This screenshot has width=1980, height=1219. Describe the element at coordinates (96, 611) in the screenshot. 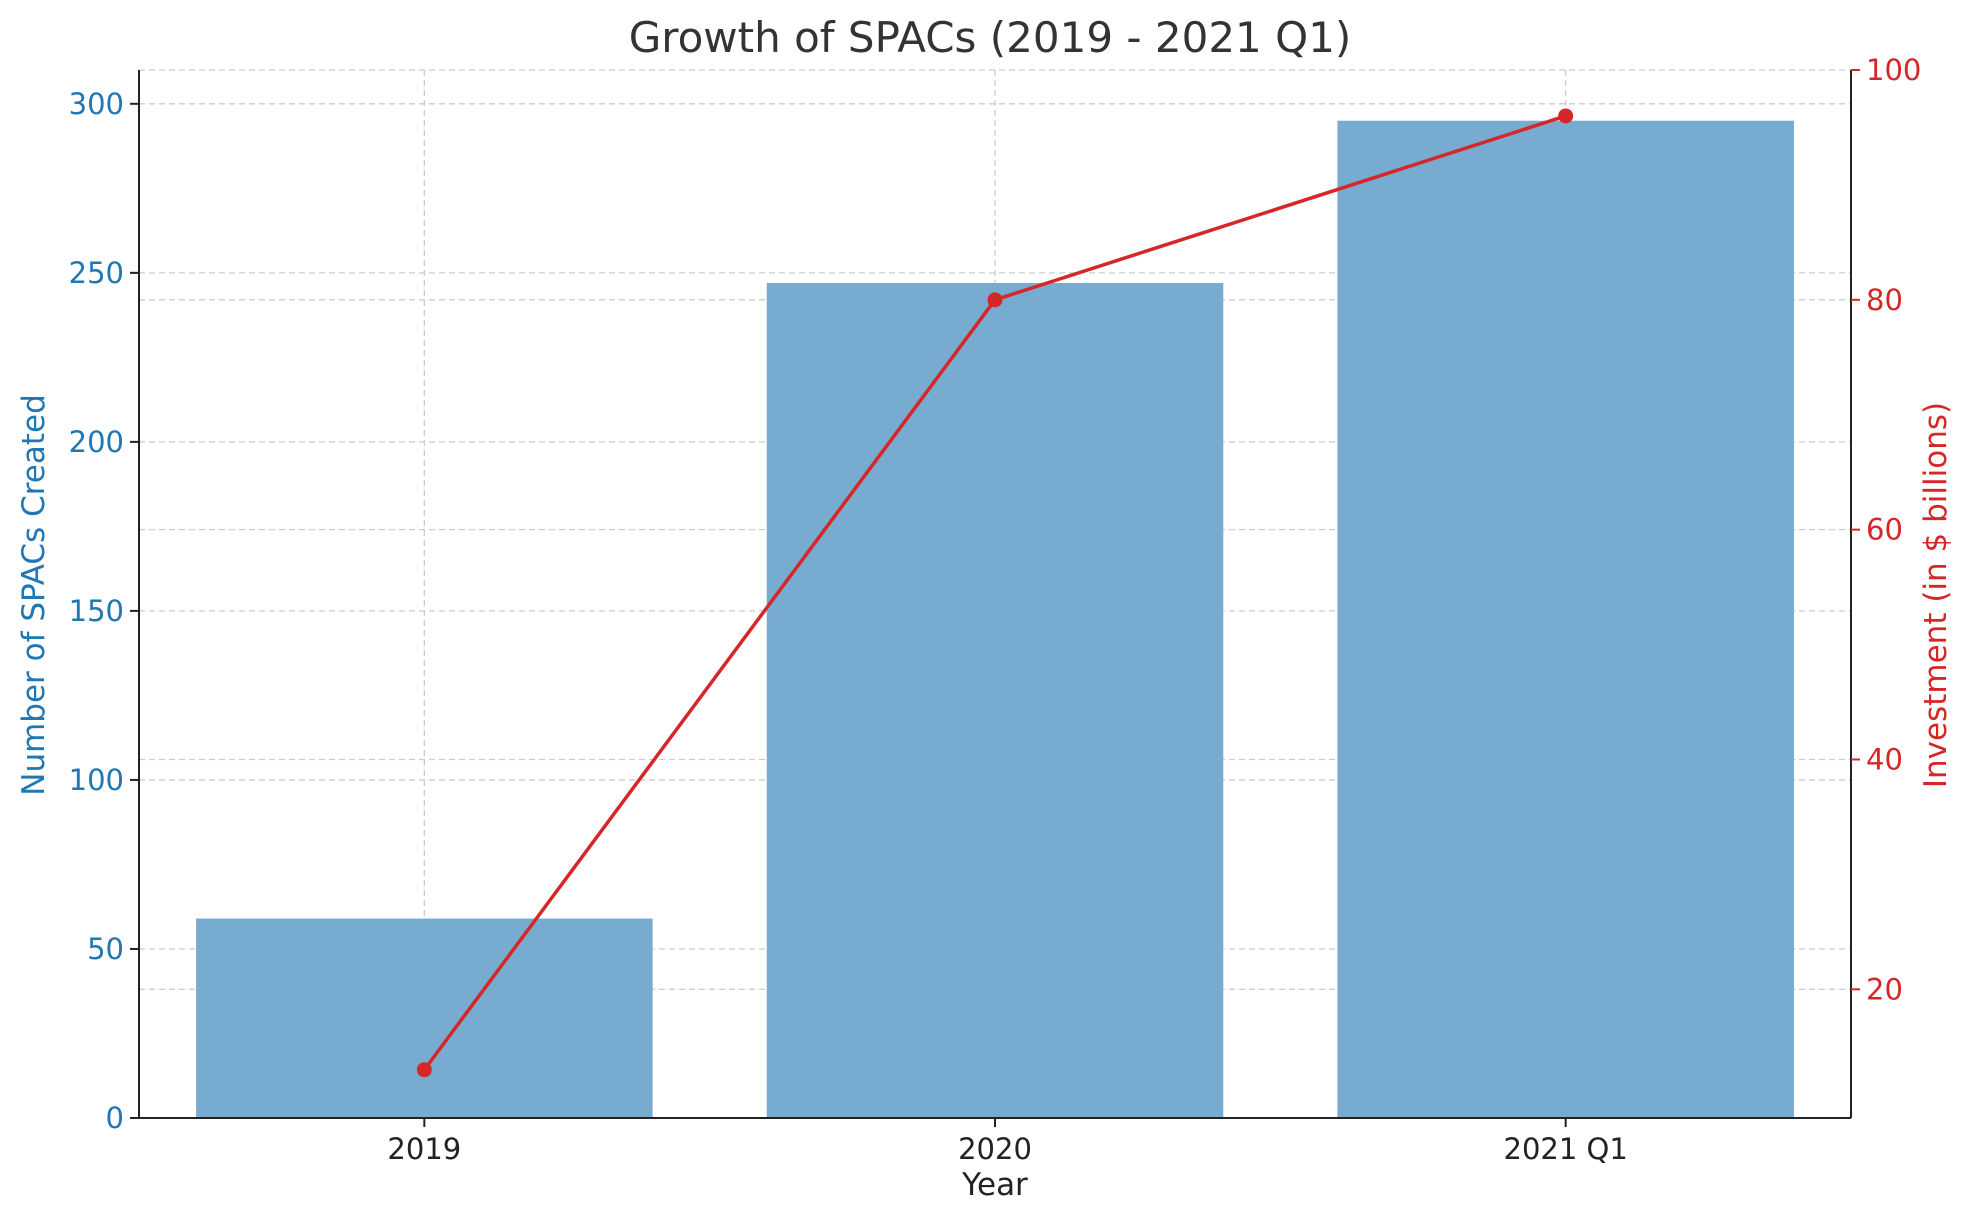

I see `y-left-tick-label: 150` at that location.